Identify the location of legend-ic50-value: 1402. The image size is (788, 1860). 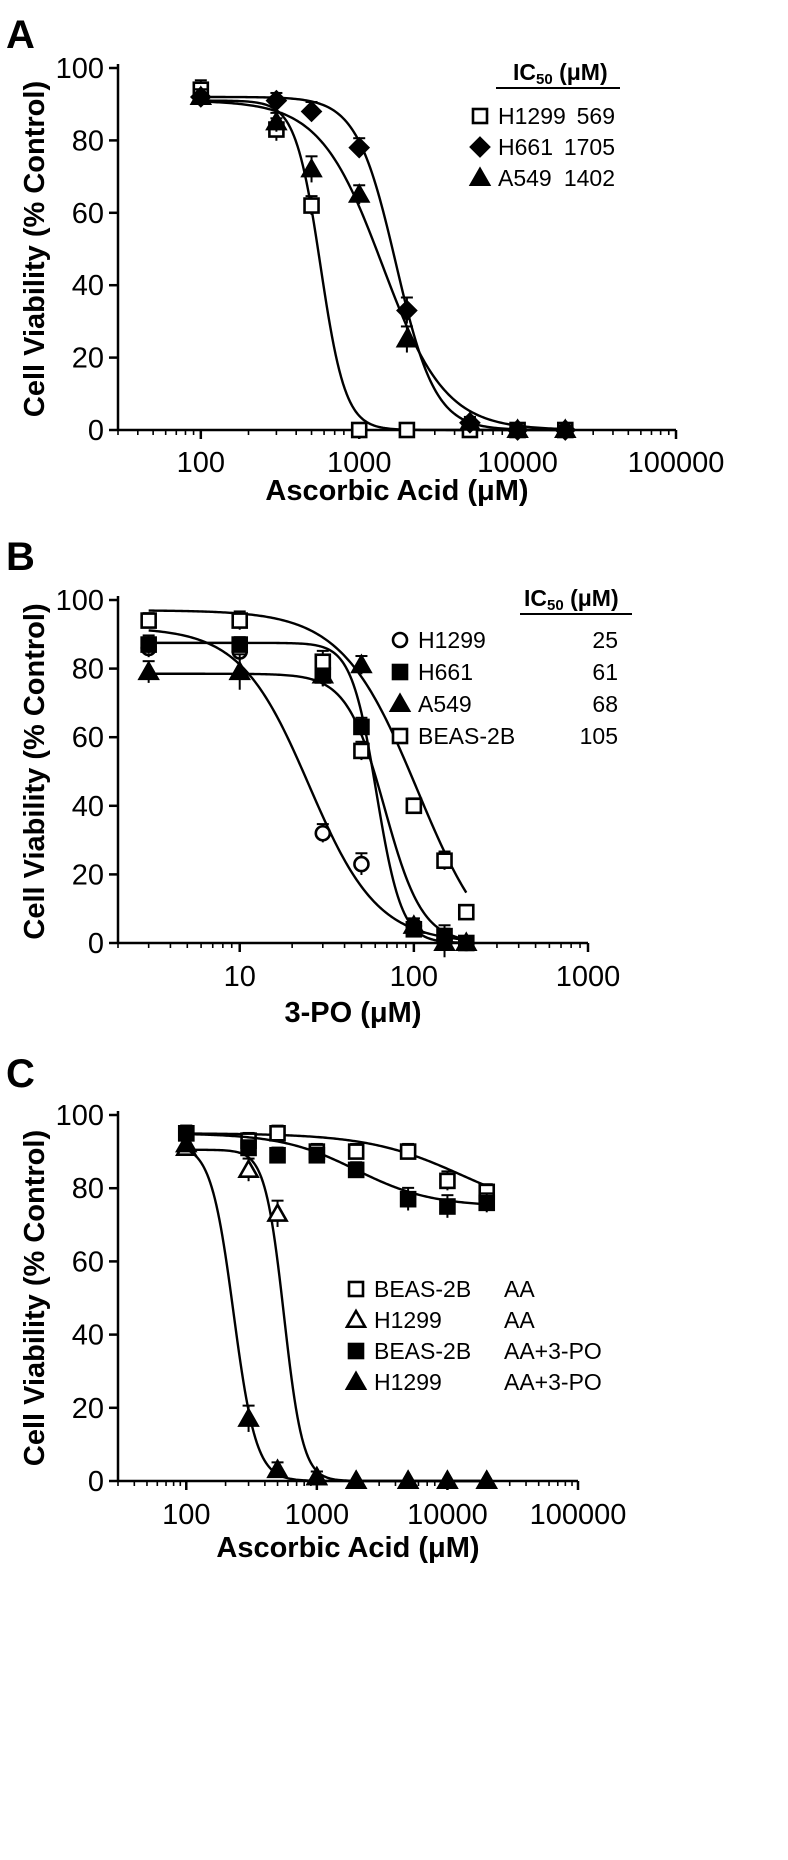
(589, 178).